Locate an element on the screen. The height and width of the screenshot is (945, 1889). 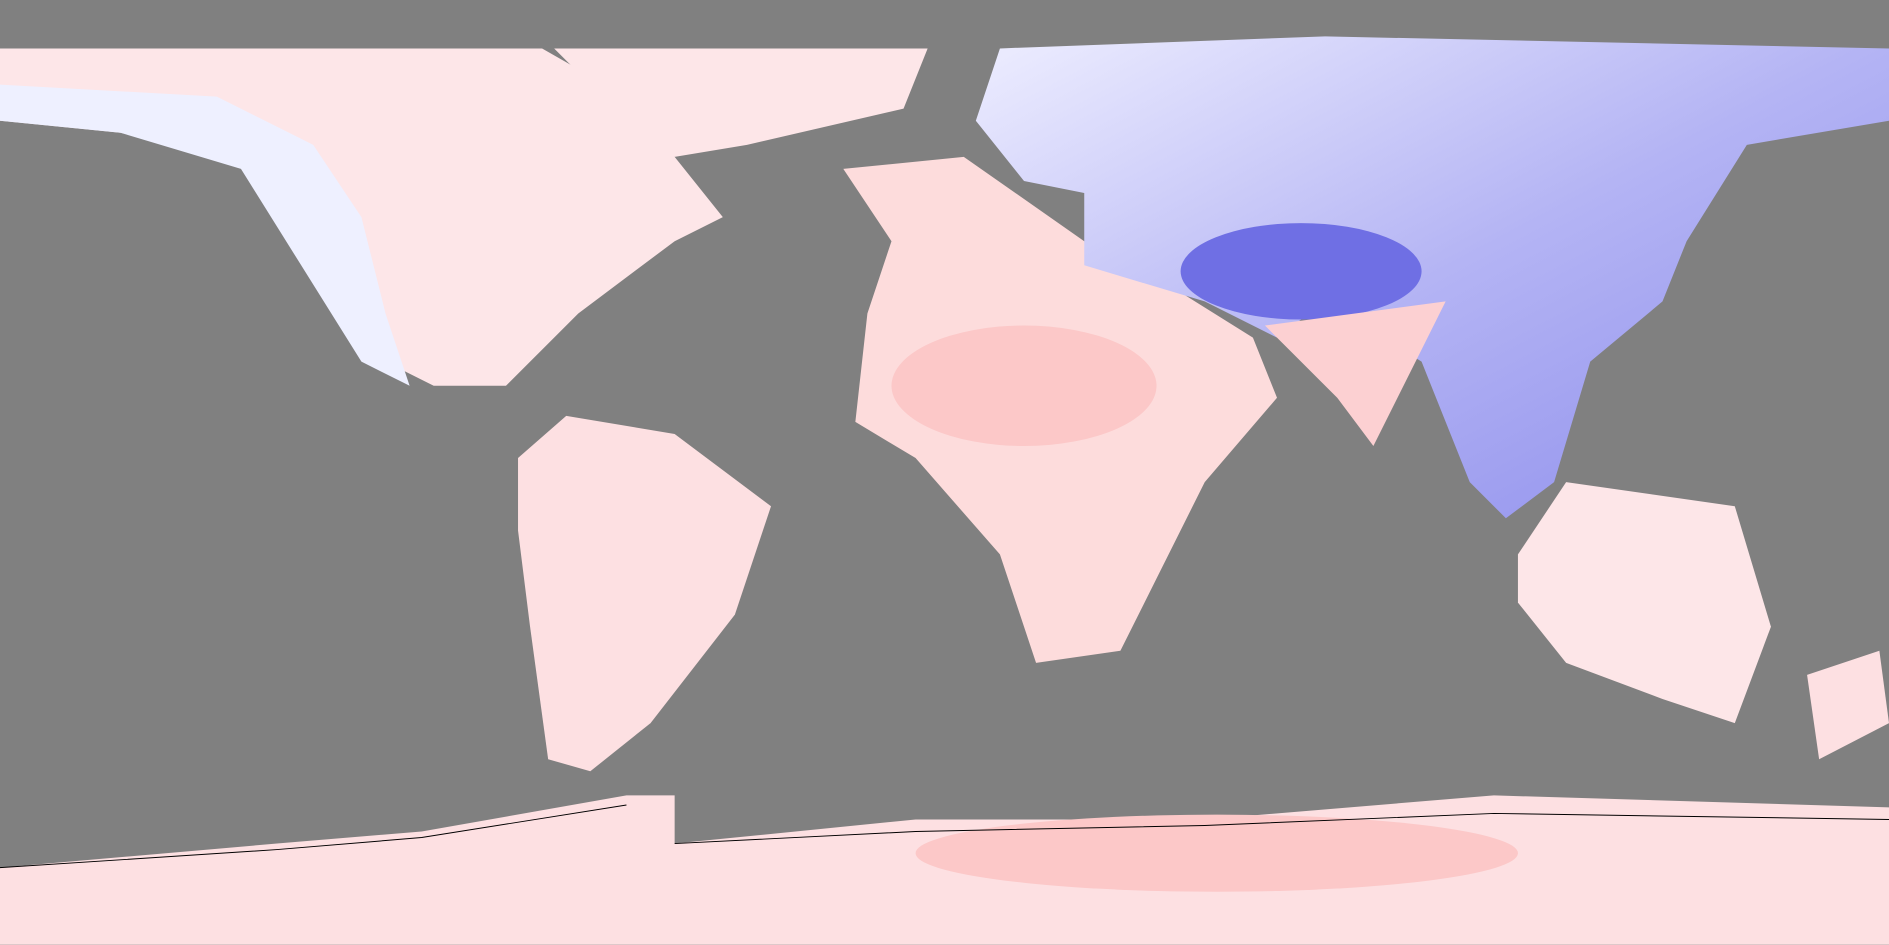
tibet-cold is located at coordinates (1301, 271).